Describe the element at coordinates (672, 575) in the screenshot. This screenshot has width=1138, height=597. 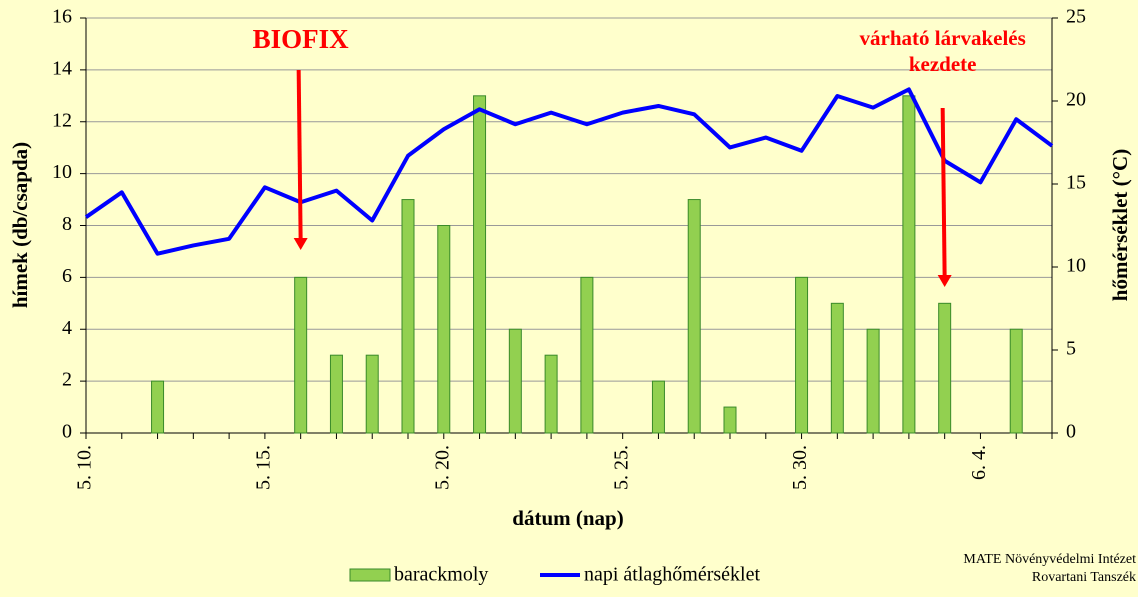
I see `legend-label: napi átlaghőmérséklet` at that location.